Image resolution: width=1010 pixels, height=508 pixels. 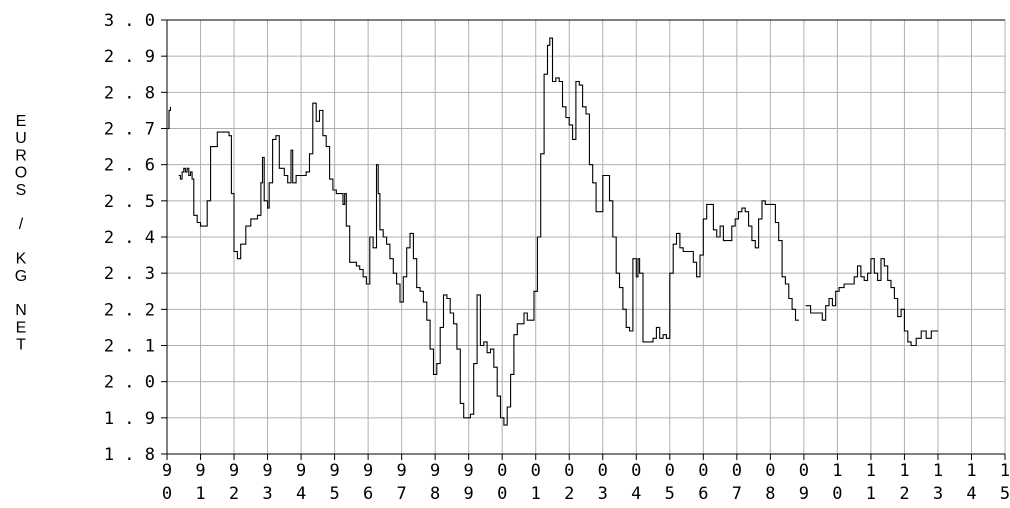 I want to click on y-tick-label: 2 . 9, so click(x=129, y=57).